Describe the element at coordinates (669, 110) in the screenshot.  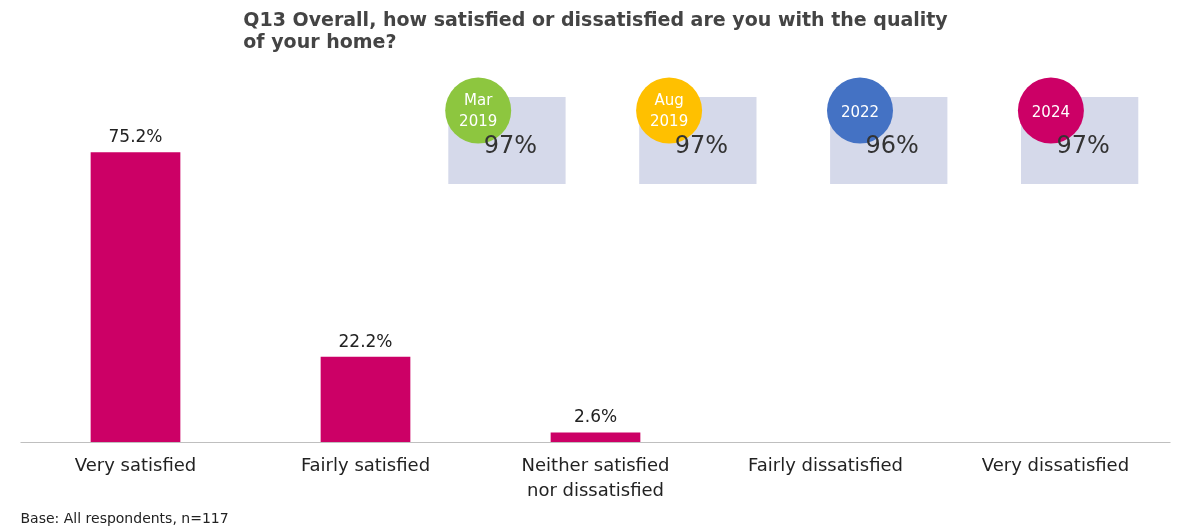
I see `text: Aug 2019` at that location.